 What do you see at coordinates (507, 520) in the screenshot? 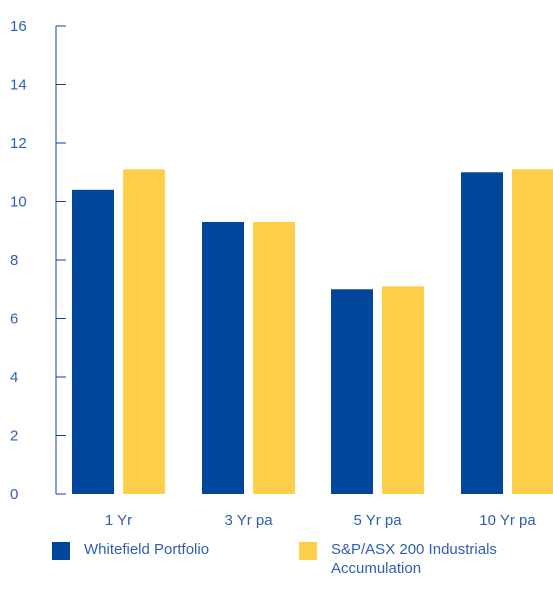
I see `x-category-label: 10 Yr pa` at bounding box center [507, 520].